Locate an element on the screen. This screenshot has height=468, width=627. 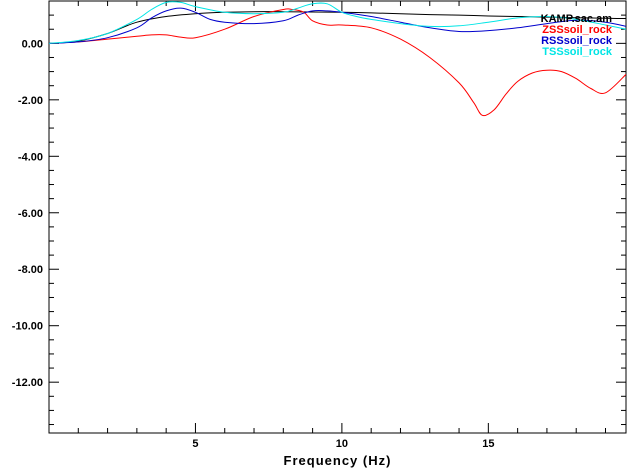
x-tick-label: 10 is located at coordinates (342, 444).